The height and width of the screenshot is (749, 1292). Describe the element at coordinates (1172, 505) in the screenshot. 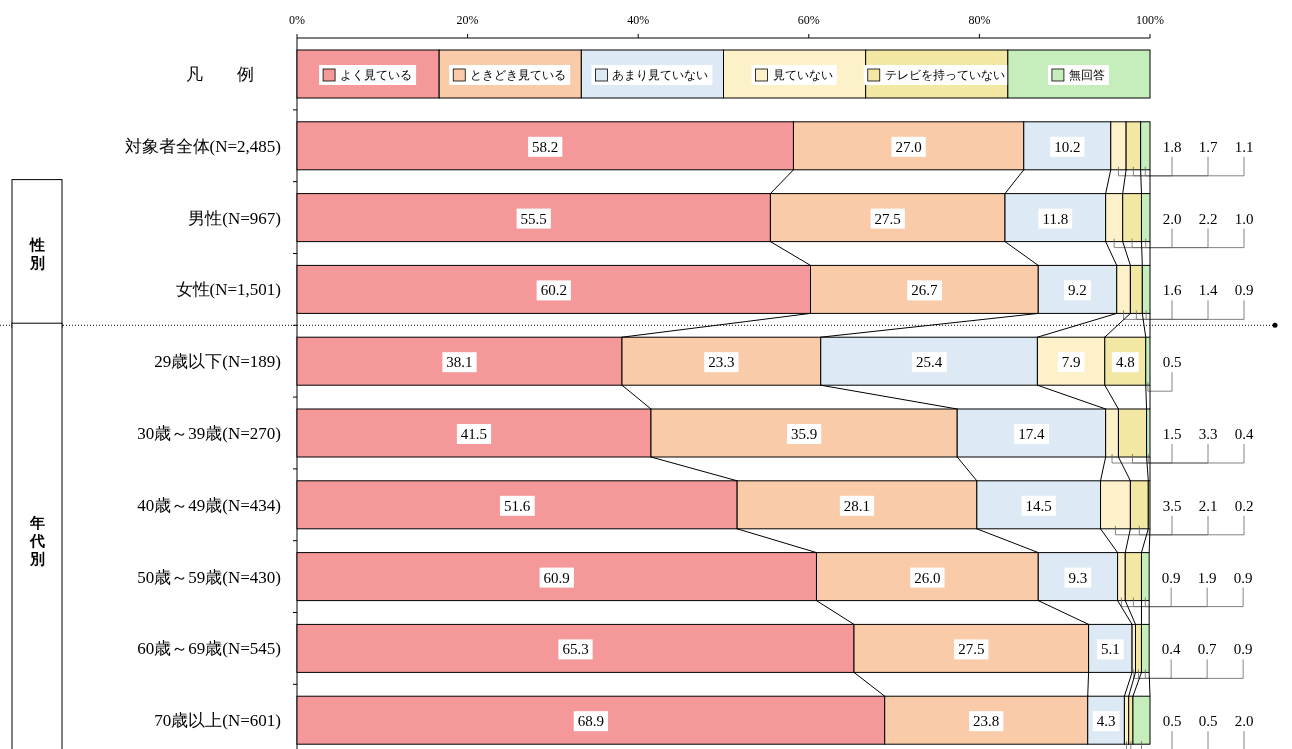

I see `data-label: 3.5` at that location.